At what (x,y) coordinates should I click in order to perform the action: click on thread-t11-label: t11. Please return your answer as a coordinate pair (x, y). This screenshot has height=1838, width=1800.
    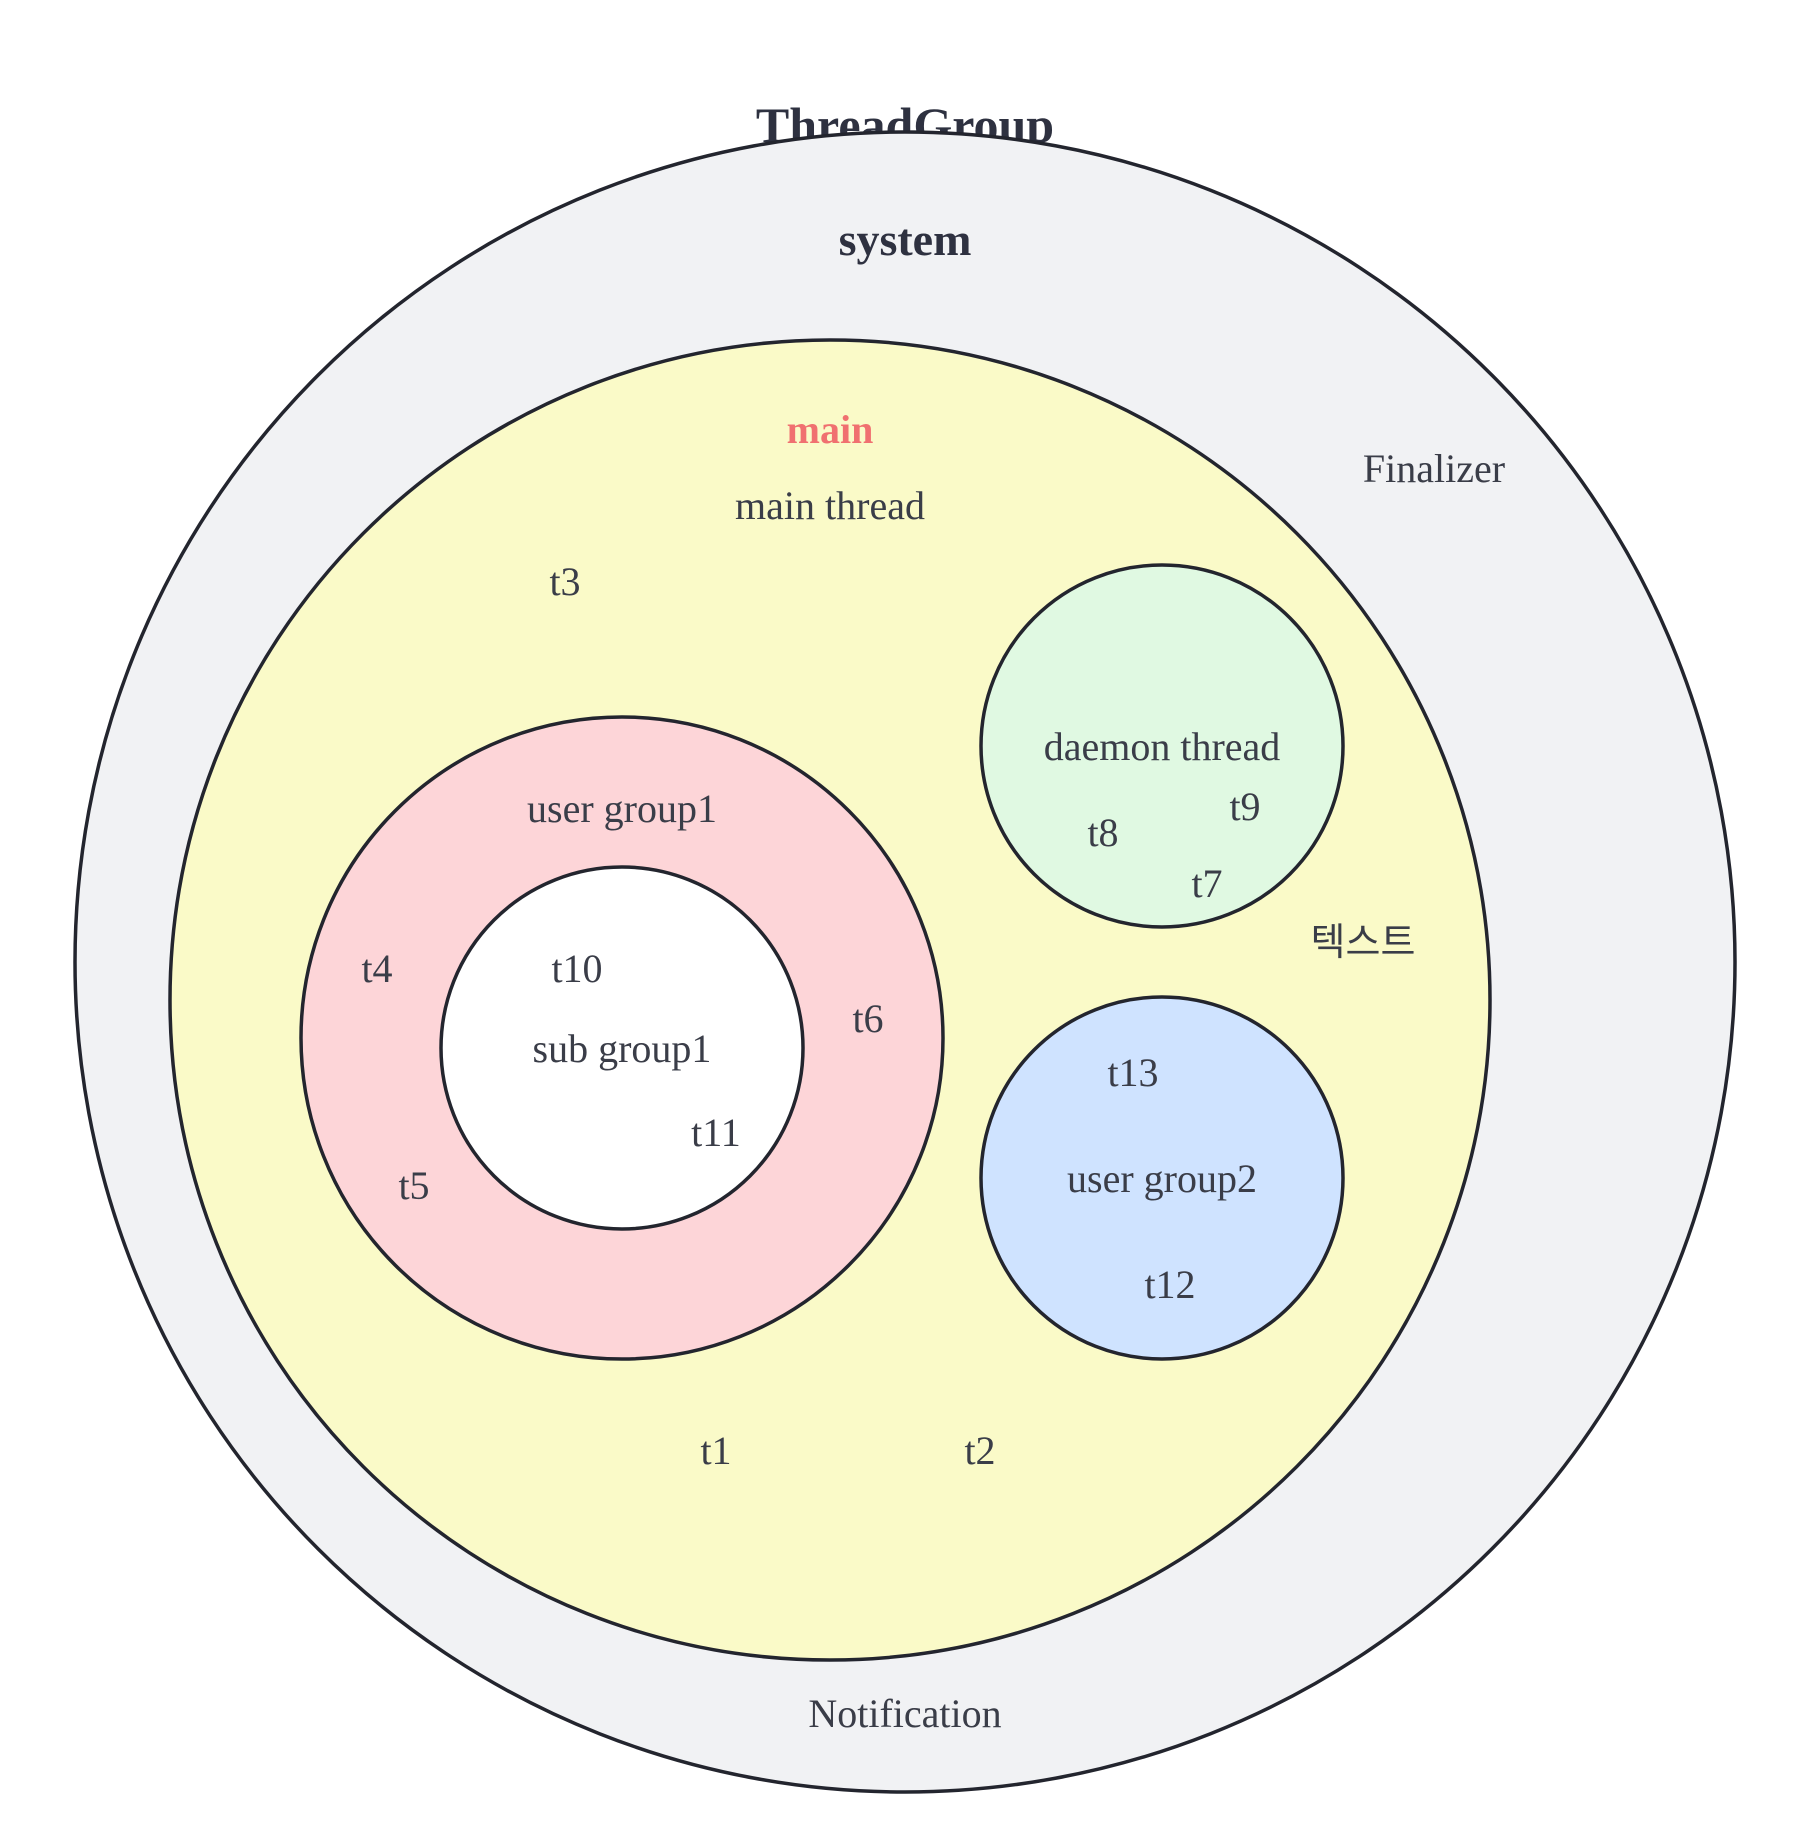
    Looking at the image, I should click on (716, 1132).